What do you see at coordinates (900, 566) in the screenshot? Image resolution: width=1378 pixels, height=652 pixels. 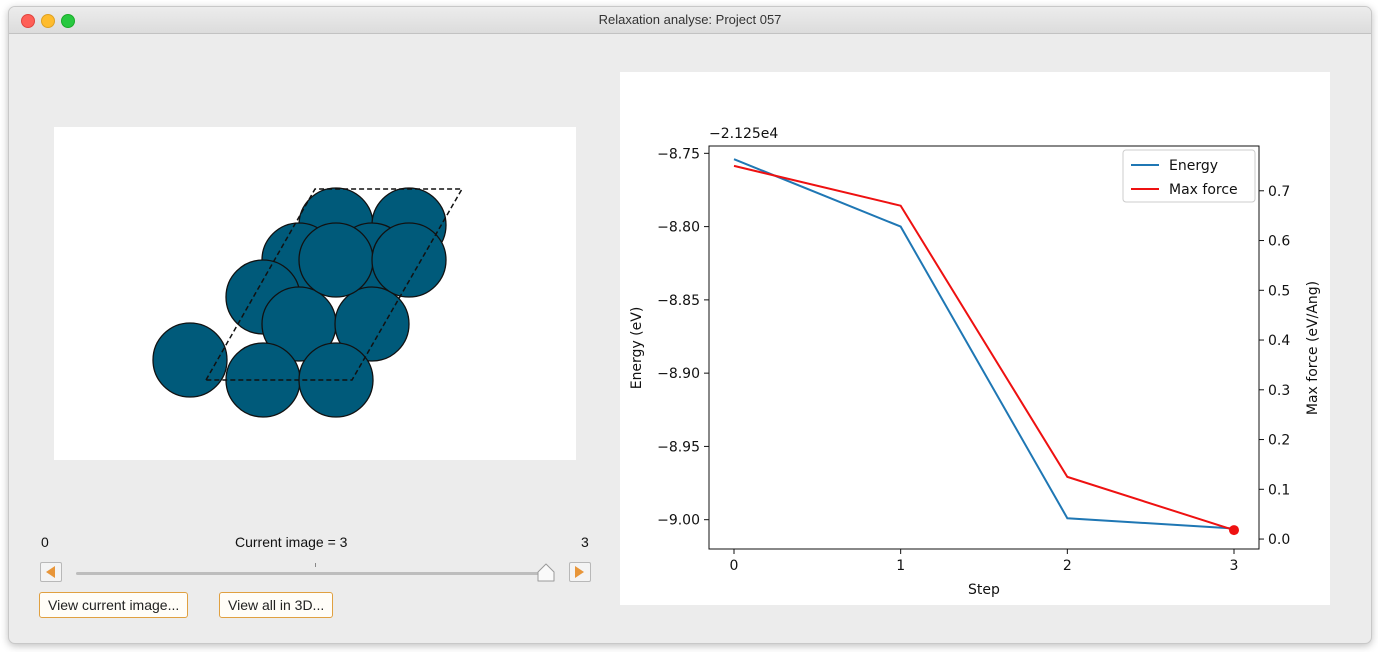 I see `x-tick-label: 1` at bounding box center [900, 566].